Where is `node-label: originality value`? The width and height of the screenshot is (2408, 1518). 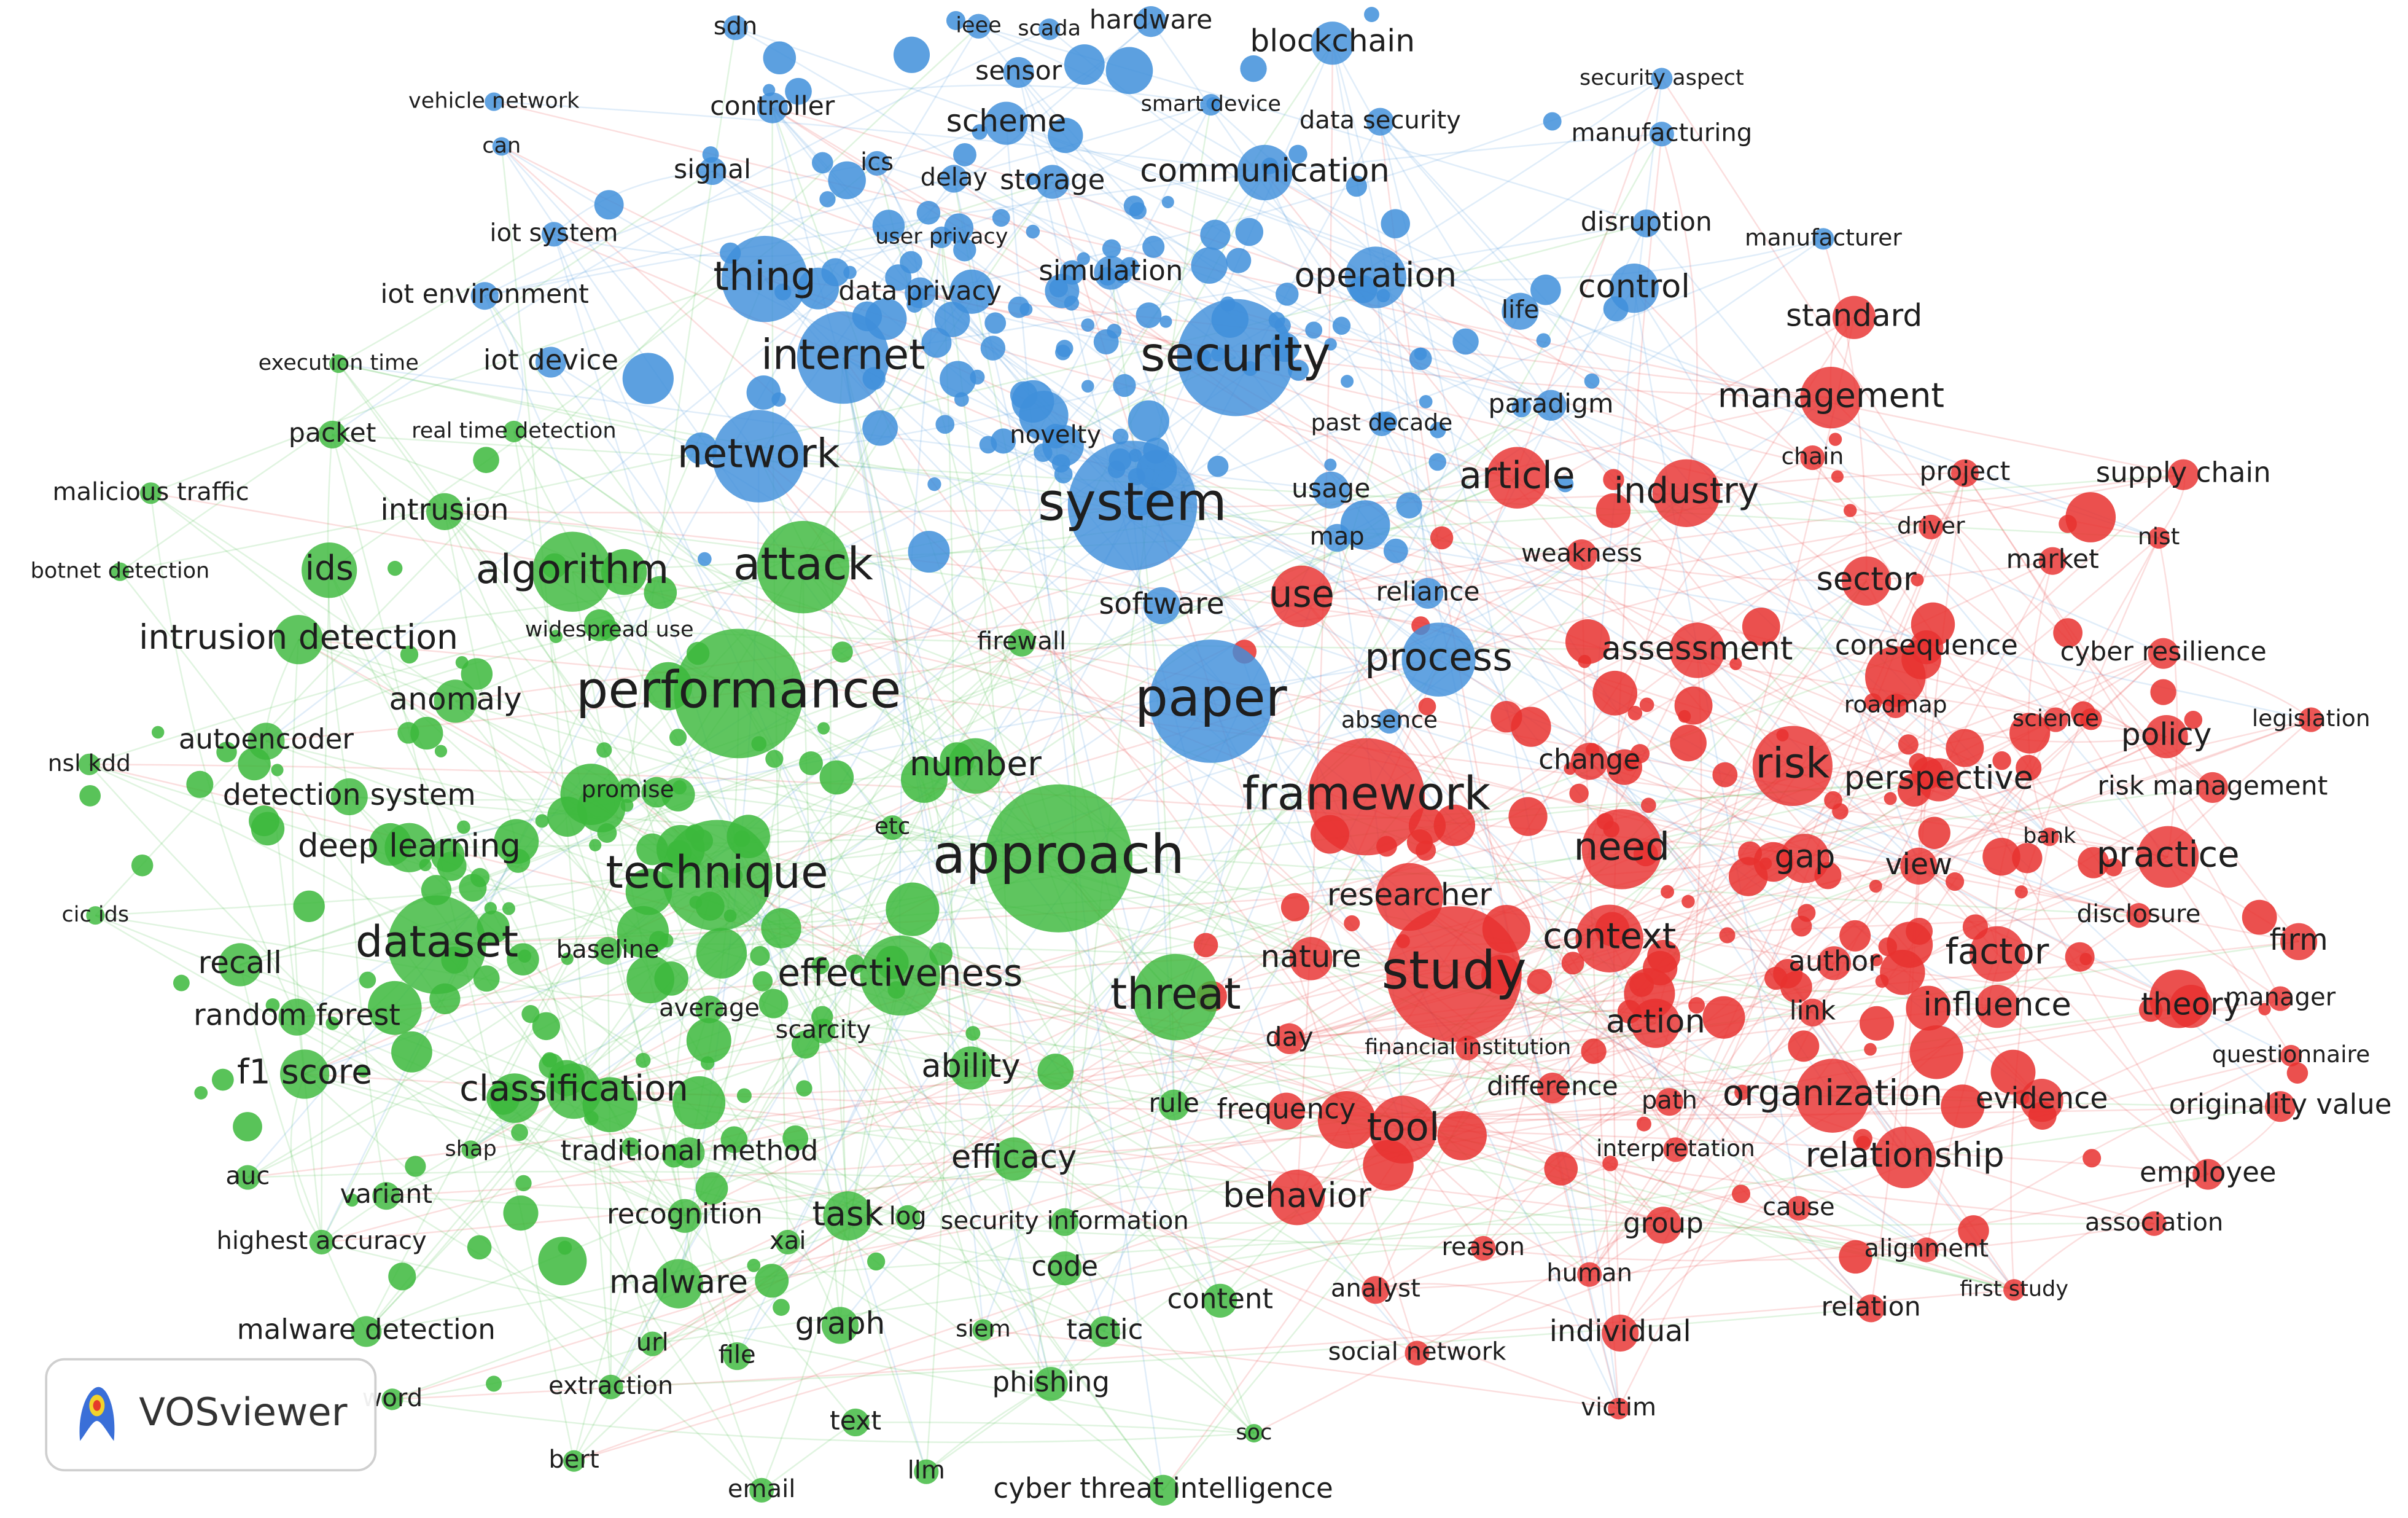
node-label: originality value is located at coordinates (2280, 1104).